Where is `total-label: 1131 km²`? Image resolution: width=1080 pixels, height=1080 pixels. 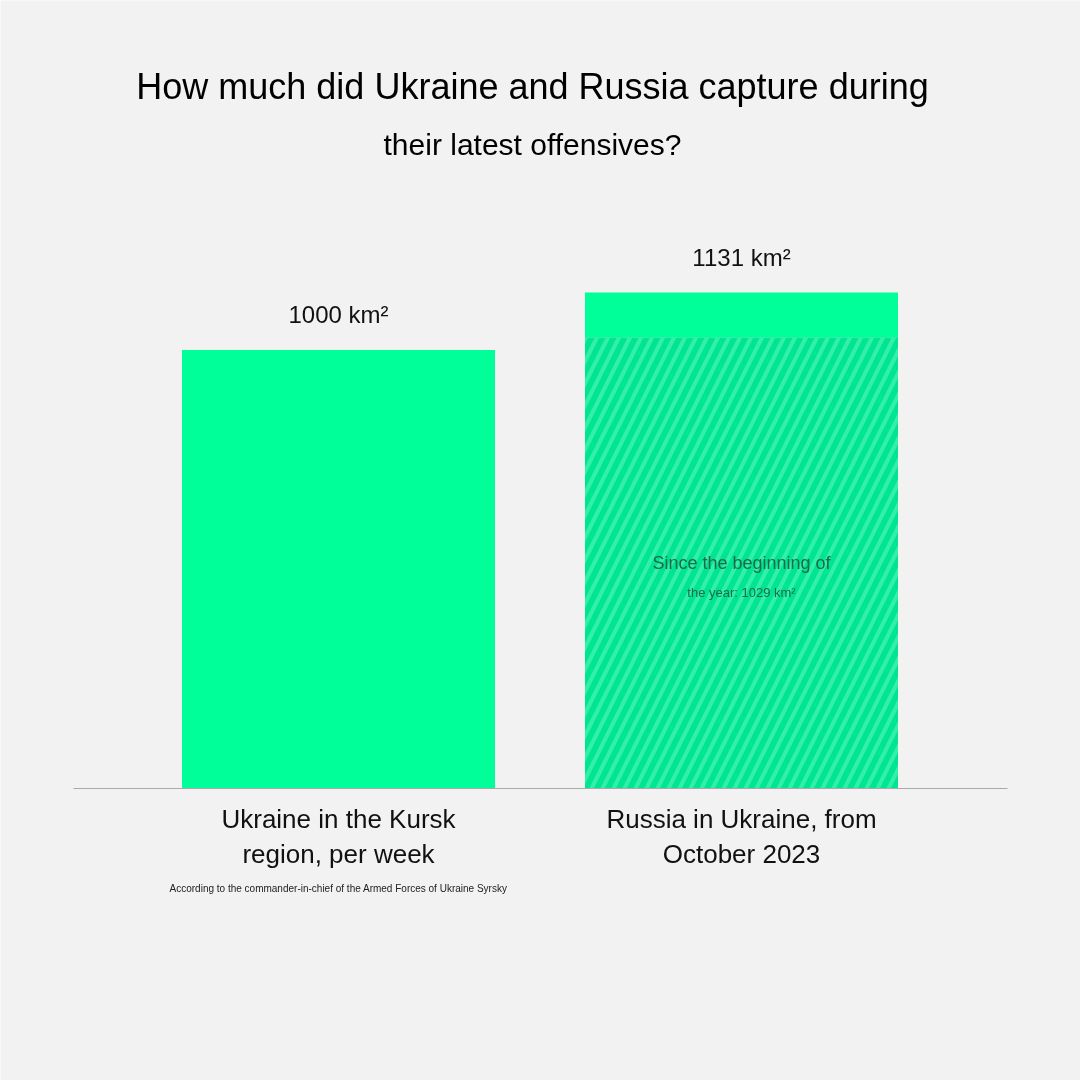 total-label: 1131 km² is located at coordinates (741, 257).